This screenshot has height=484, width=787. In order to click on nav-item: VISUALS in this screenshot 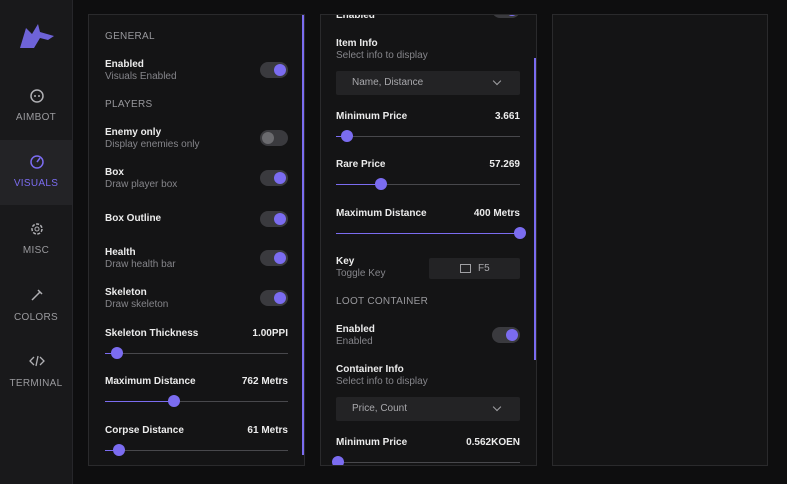, I will do `click(36, 183)`.